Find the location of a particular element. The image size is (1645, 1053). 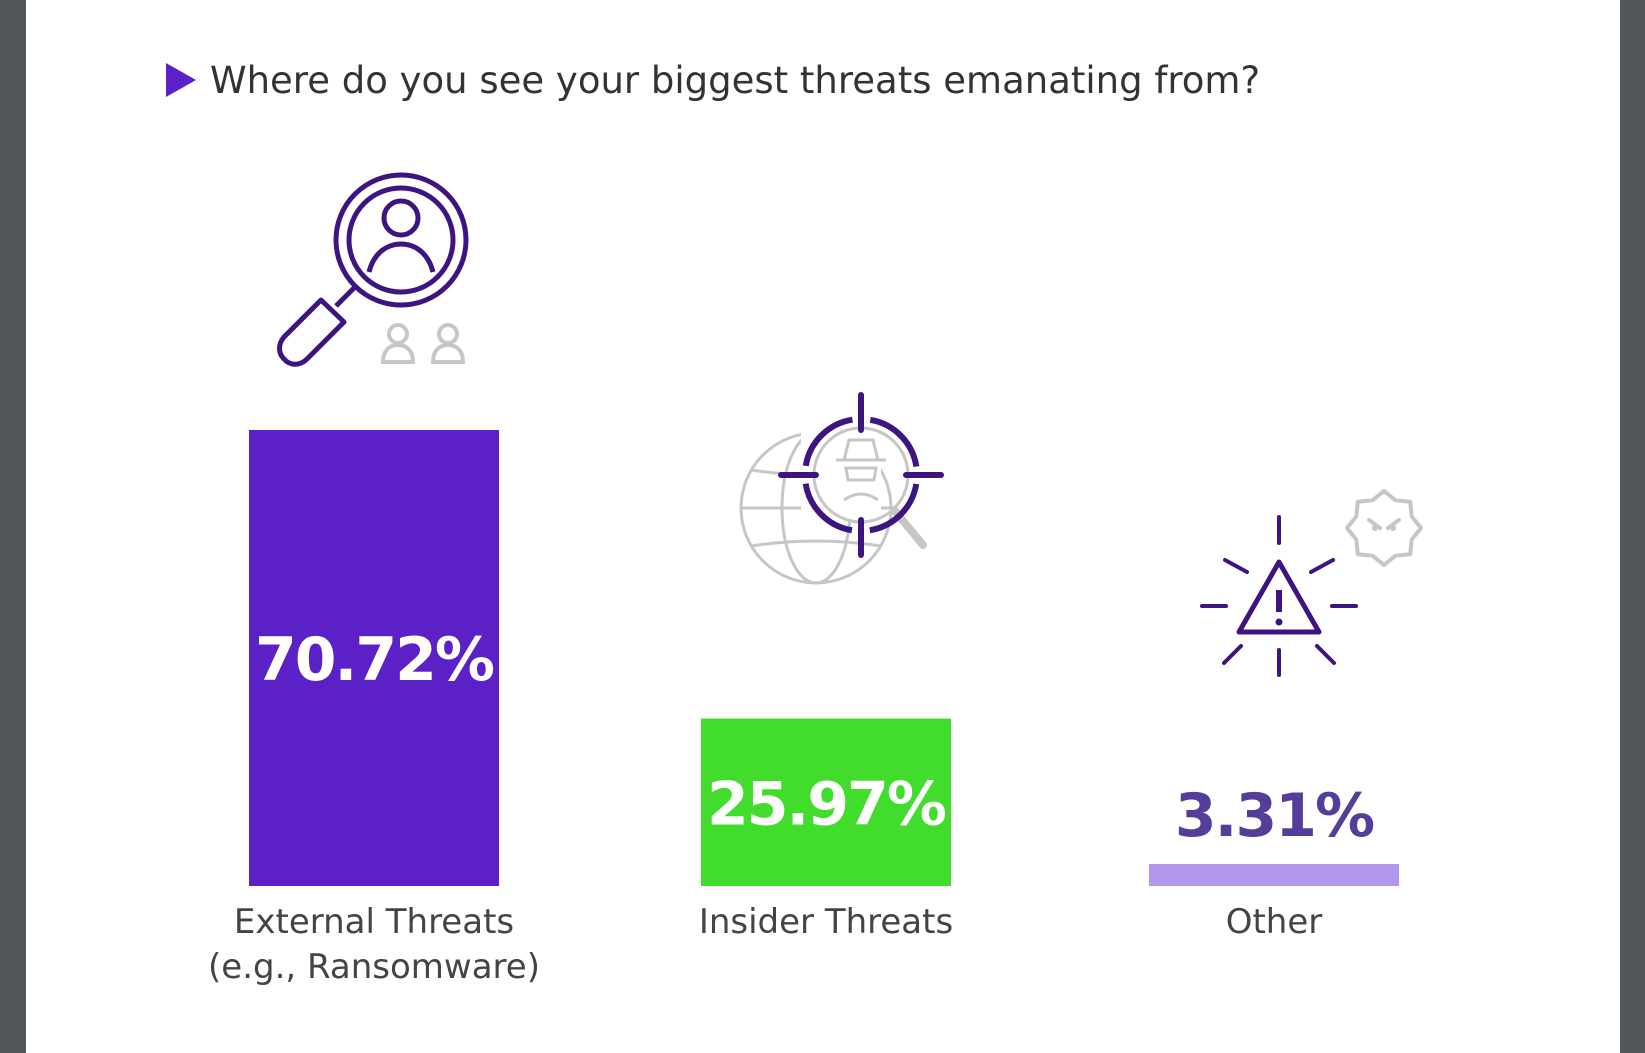

play-triangle-icon is located at coordinates (181, 80).